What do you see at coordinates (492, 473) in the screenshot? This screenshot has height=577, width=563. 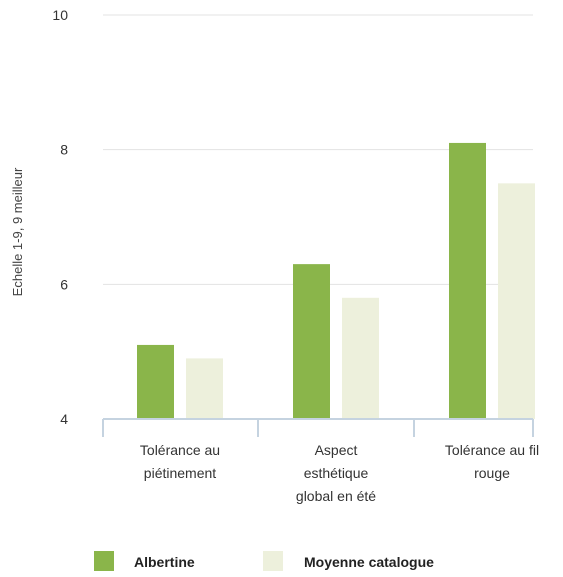 I see `category-label-line: rouge` at bounding box center [492, 473].